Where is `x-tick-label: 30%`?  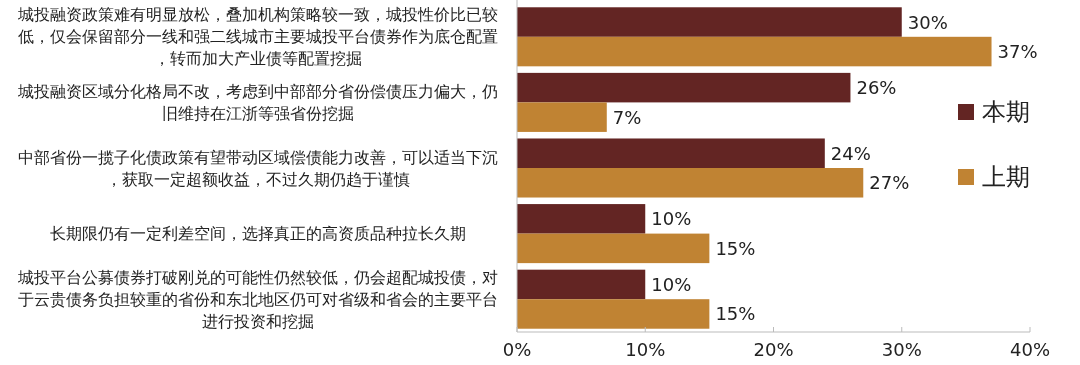
x-tick-label: 30% is located at coordinates (901, 349).